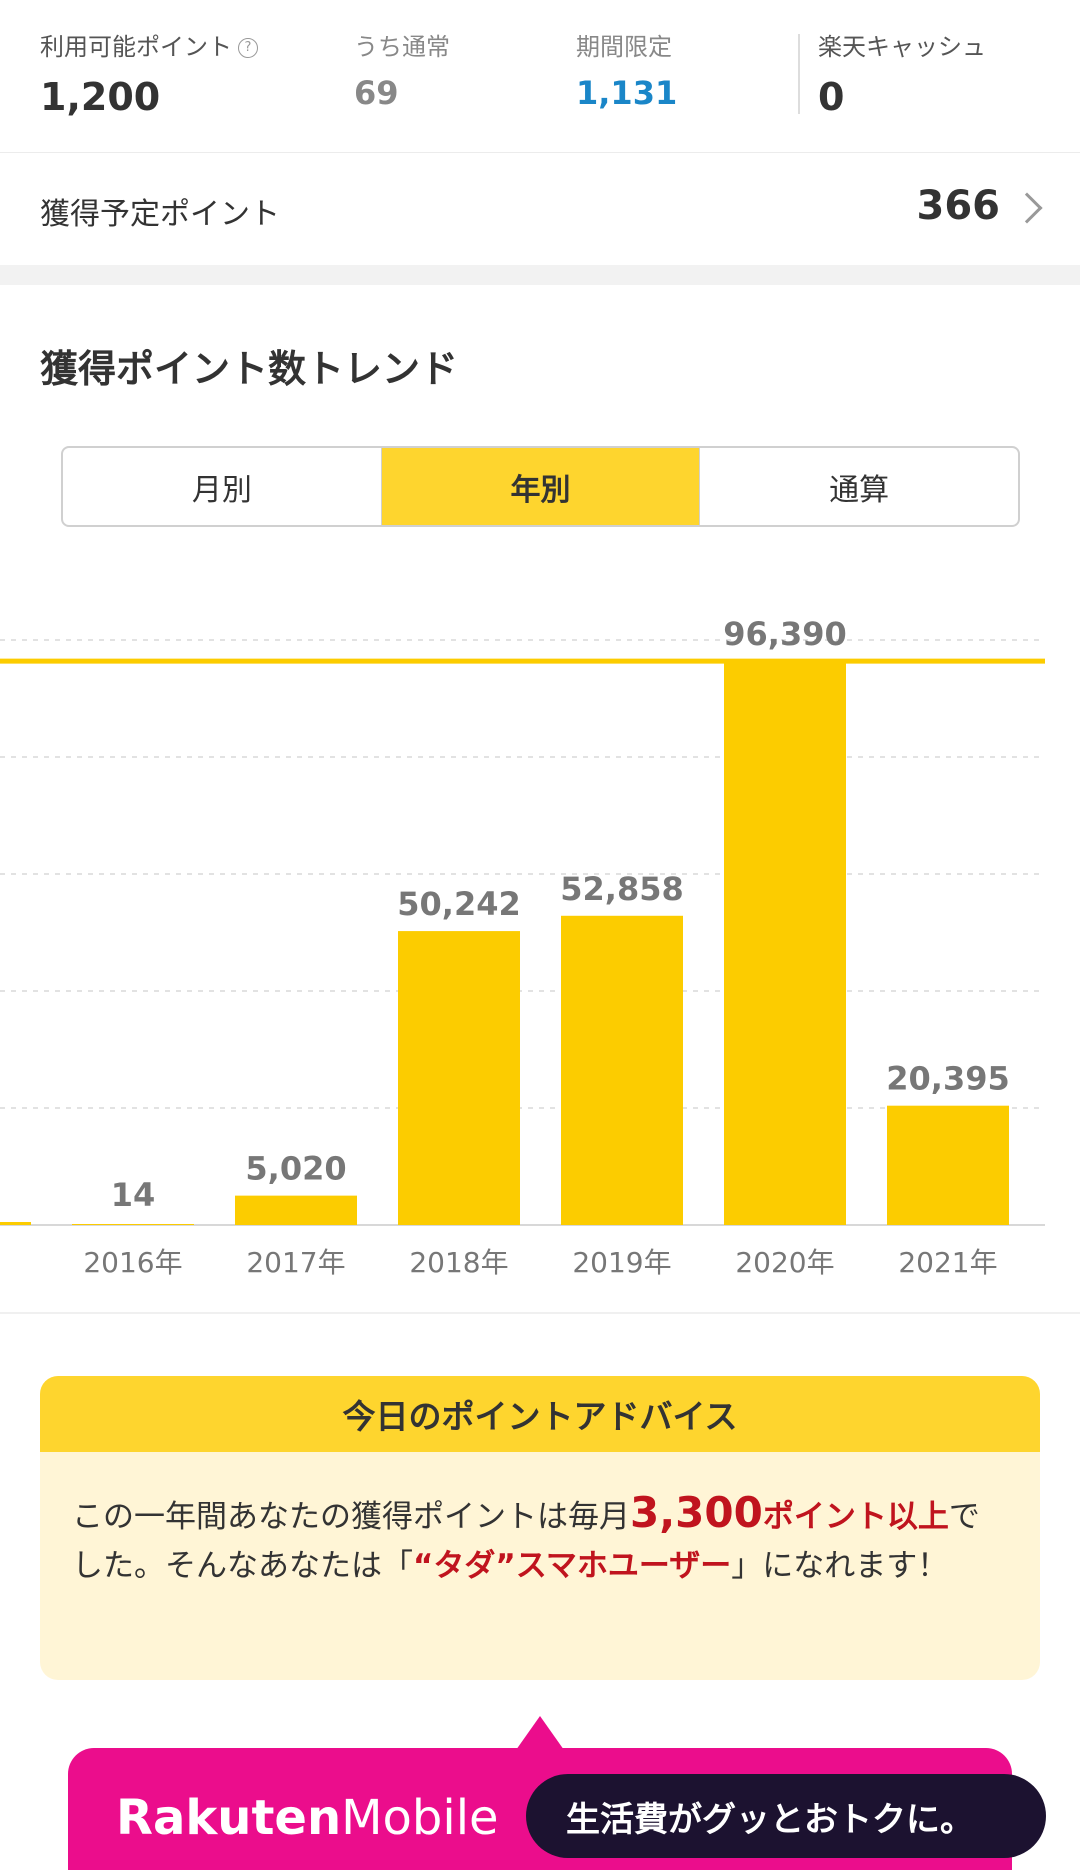 This screenshot has width=1080, height=1870. What do you see at coordinates (540, 1414) in the screenshot?
I see `advice-heading: 今日のポイントアドバイス` at bounding box center [540, 1414].